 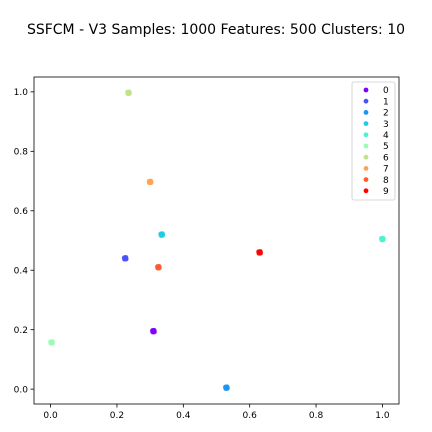 What do you see at coordinates (152, 332) in the screenshot?
I see `cluster-0-point` at bounding box center [152, 332].